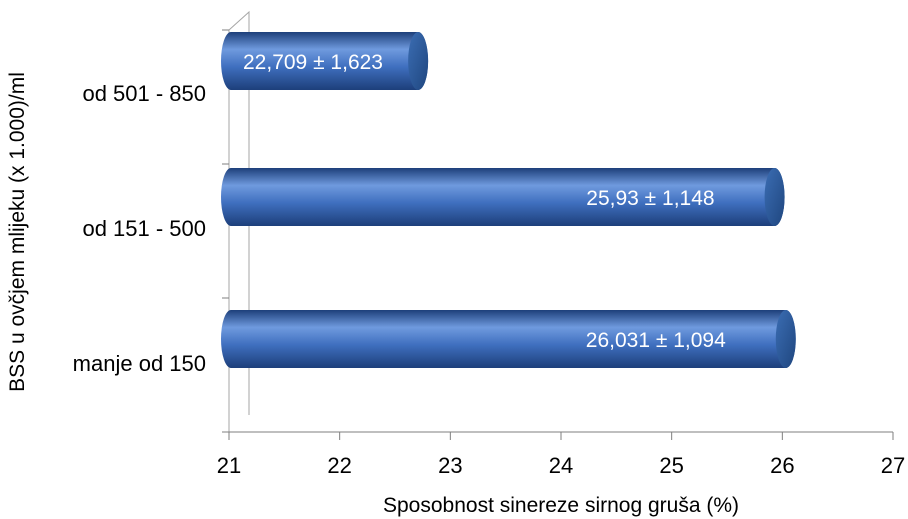  What do you see at coordinates (144, 228) in the screenshot?
I see `category-label: od 151 - 500` at bounding box center [144, 228].